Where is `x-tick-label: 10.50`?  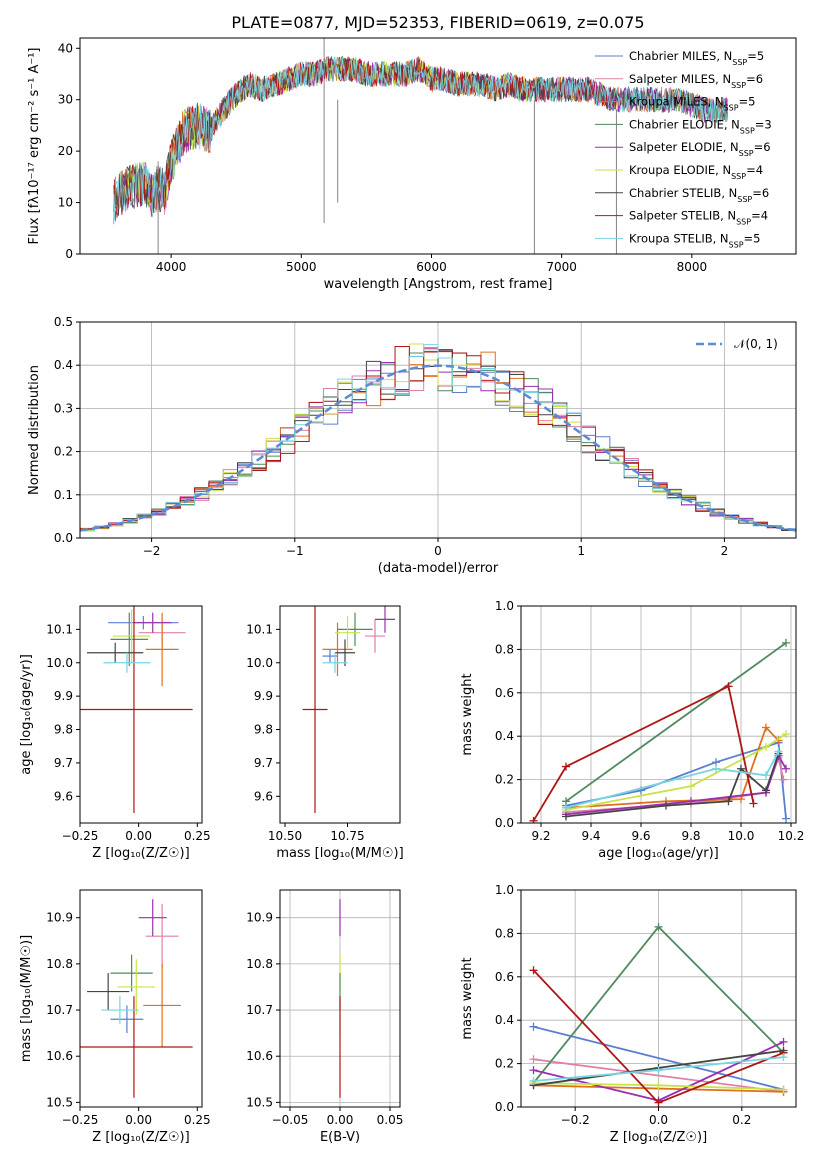 x-tick-label: 10.50 is located at coordinates (285, 836).